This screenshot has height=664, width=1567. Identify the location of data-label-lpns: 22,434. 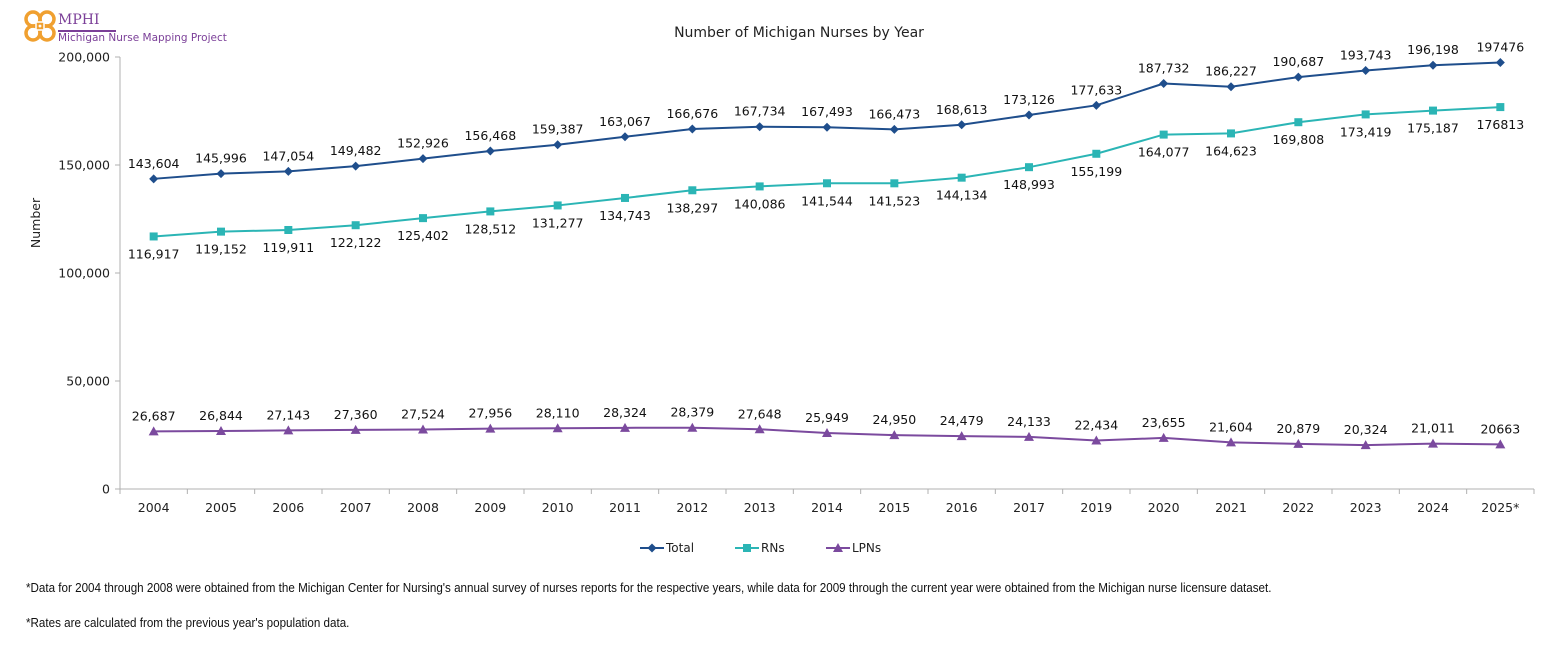
(1096, 425).